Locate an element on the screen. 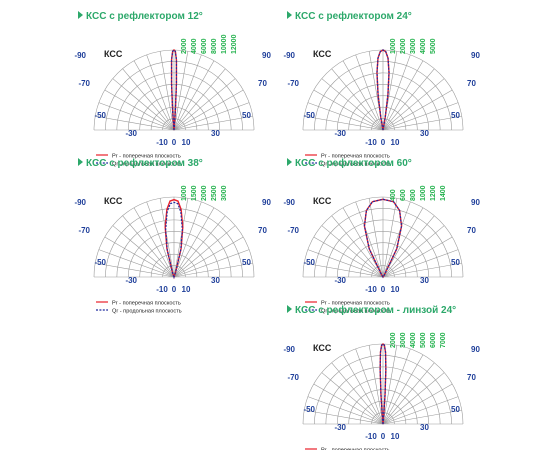  panel-title-text: КСС с рефлектором 24° is located at coordinates (353, 16).